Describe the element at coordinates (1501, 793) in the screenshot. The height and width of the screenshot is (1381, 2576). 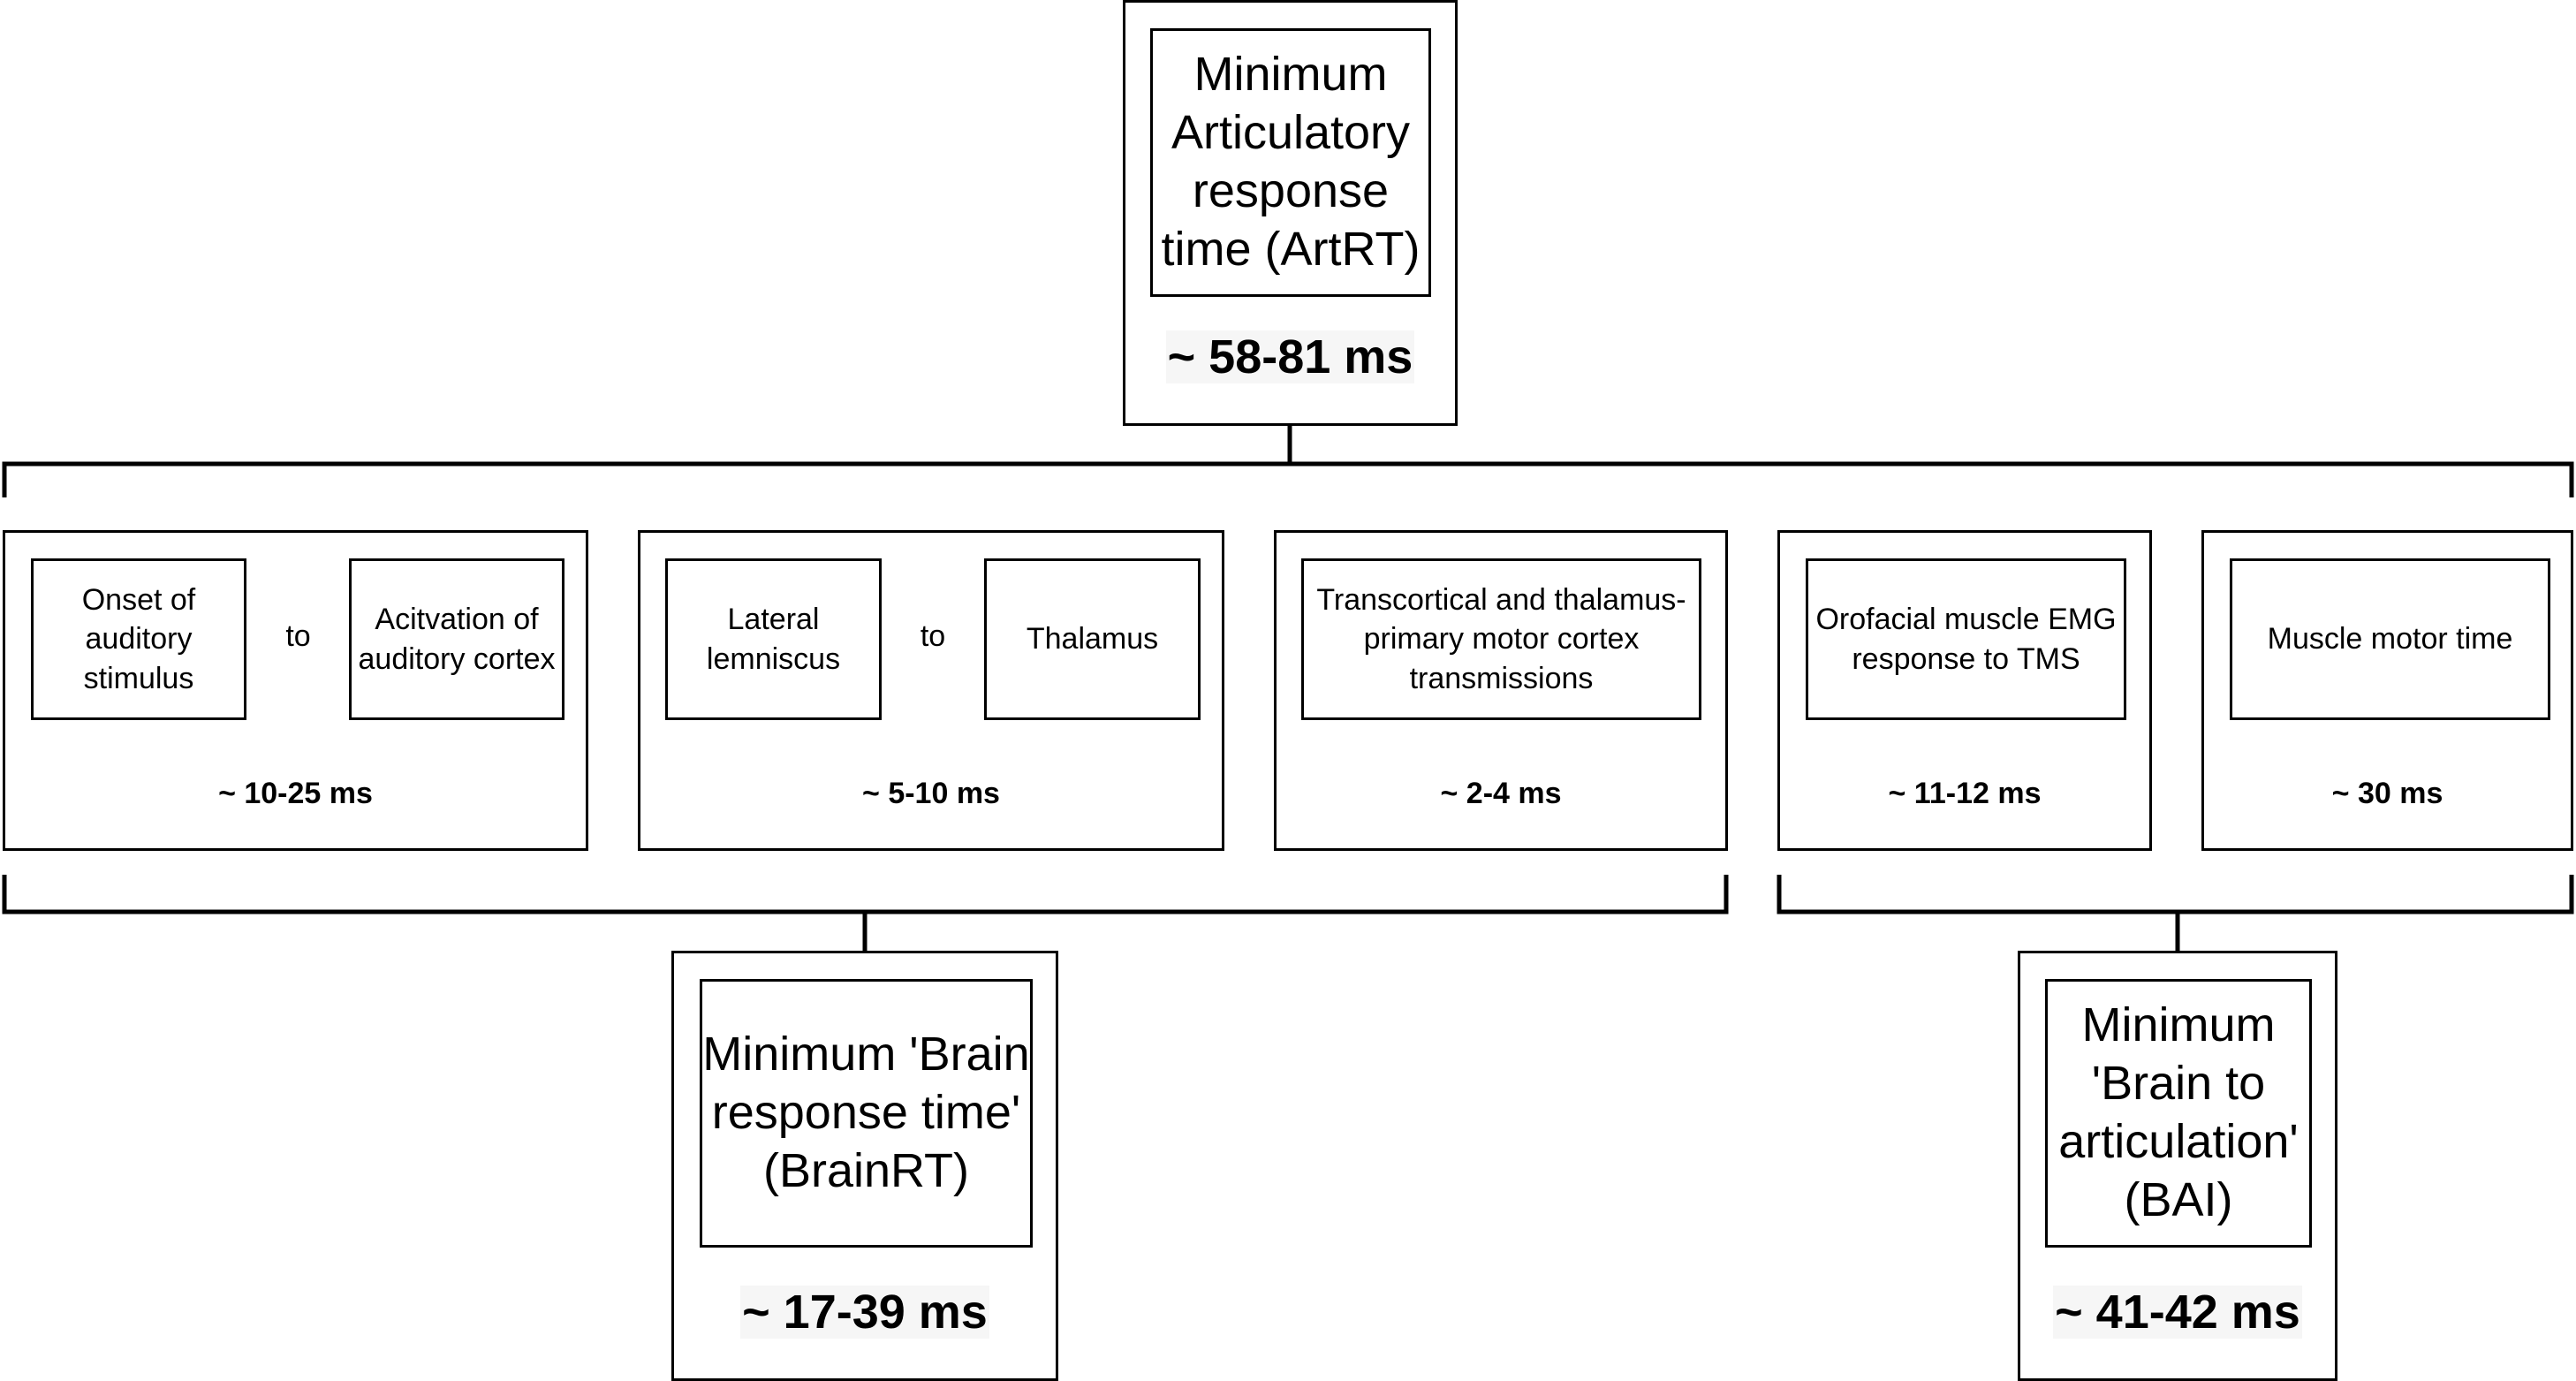
I see `stage-3-time: ~ 2-4 ms` at that location.